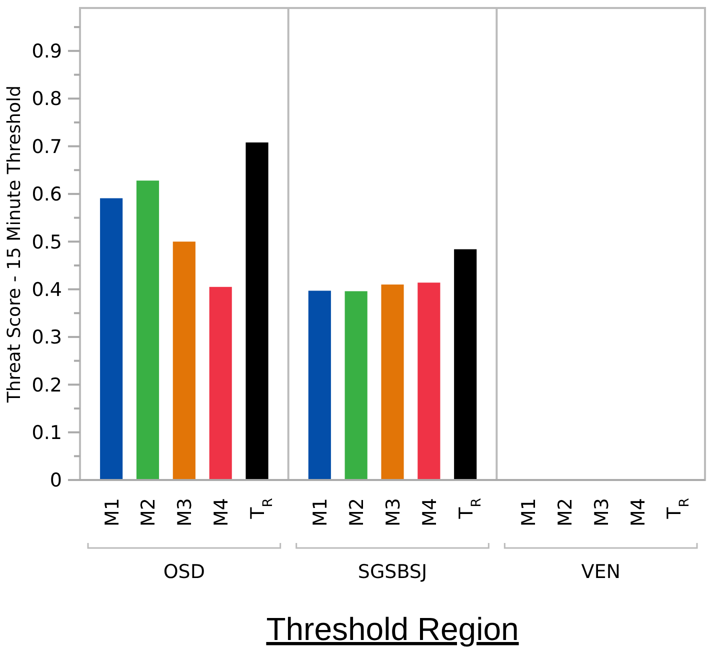 This screenshot has height=663, width=712. I want to click on y-tick-label: 0.1, so click(47, 433).